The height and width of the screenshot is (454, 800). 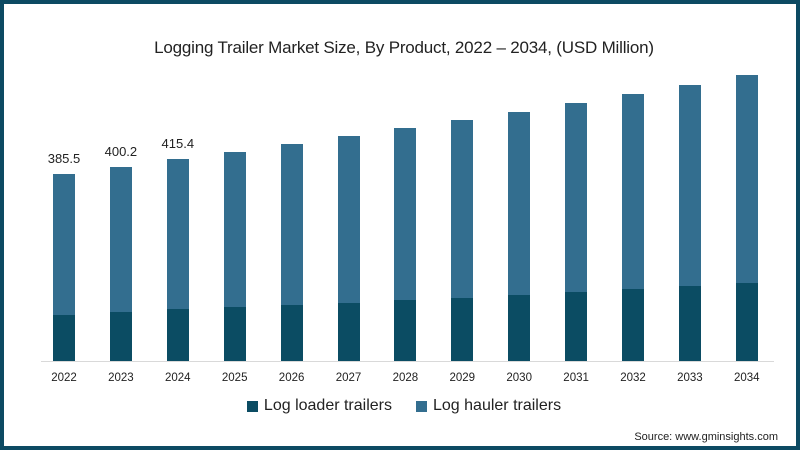 What do you see at coordinates (178, 378) in the screenshot?
I see `x-tick-label: 2024` at bounding box center [178, 378].